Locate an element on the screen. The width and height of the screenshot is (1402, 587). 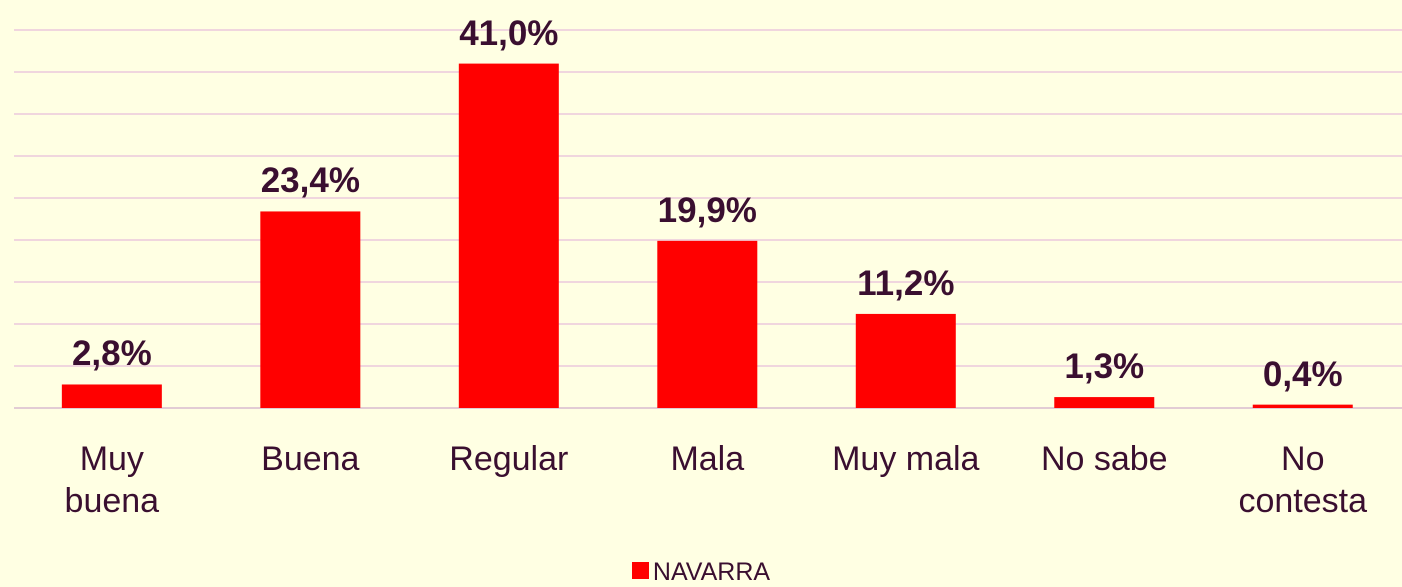
x-tick-label: No sabe is located at coordinates (1104, 459).